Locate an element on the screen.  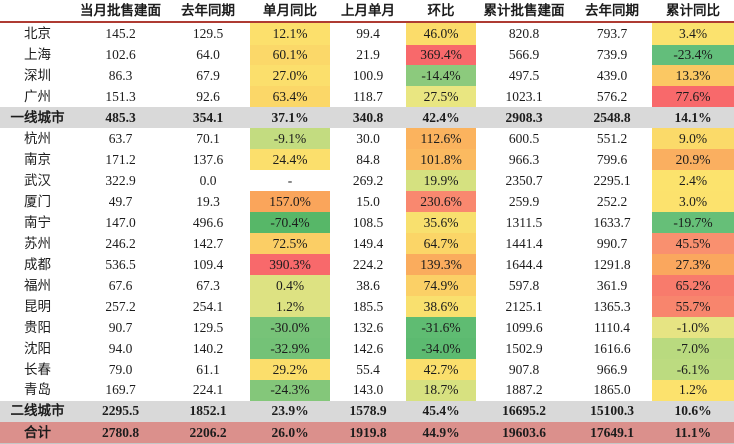
table-cell: 257.2 is located at coordinates (120, 306).